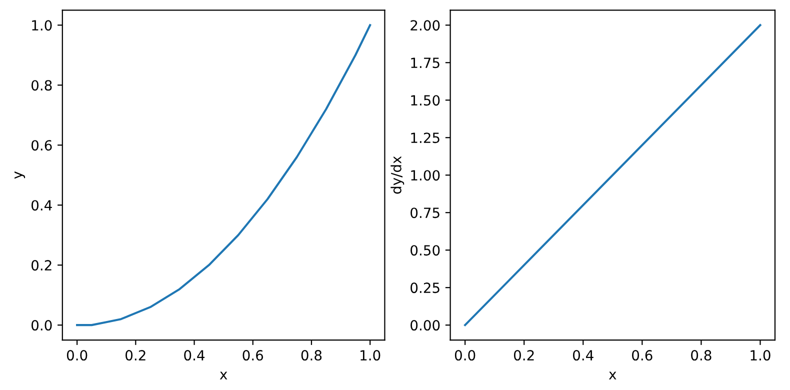  I want to click on y-tick-label: 0.8, so click(42, 85).